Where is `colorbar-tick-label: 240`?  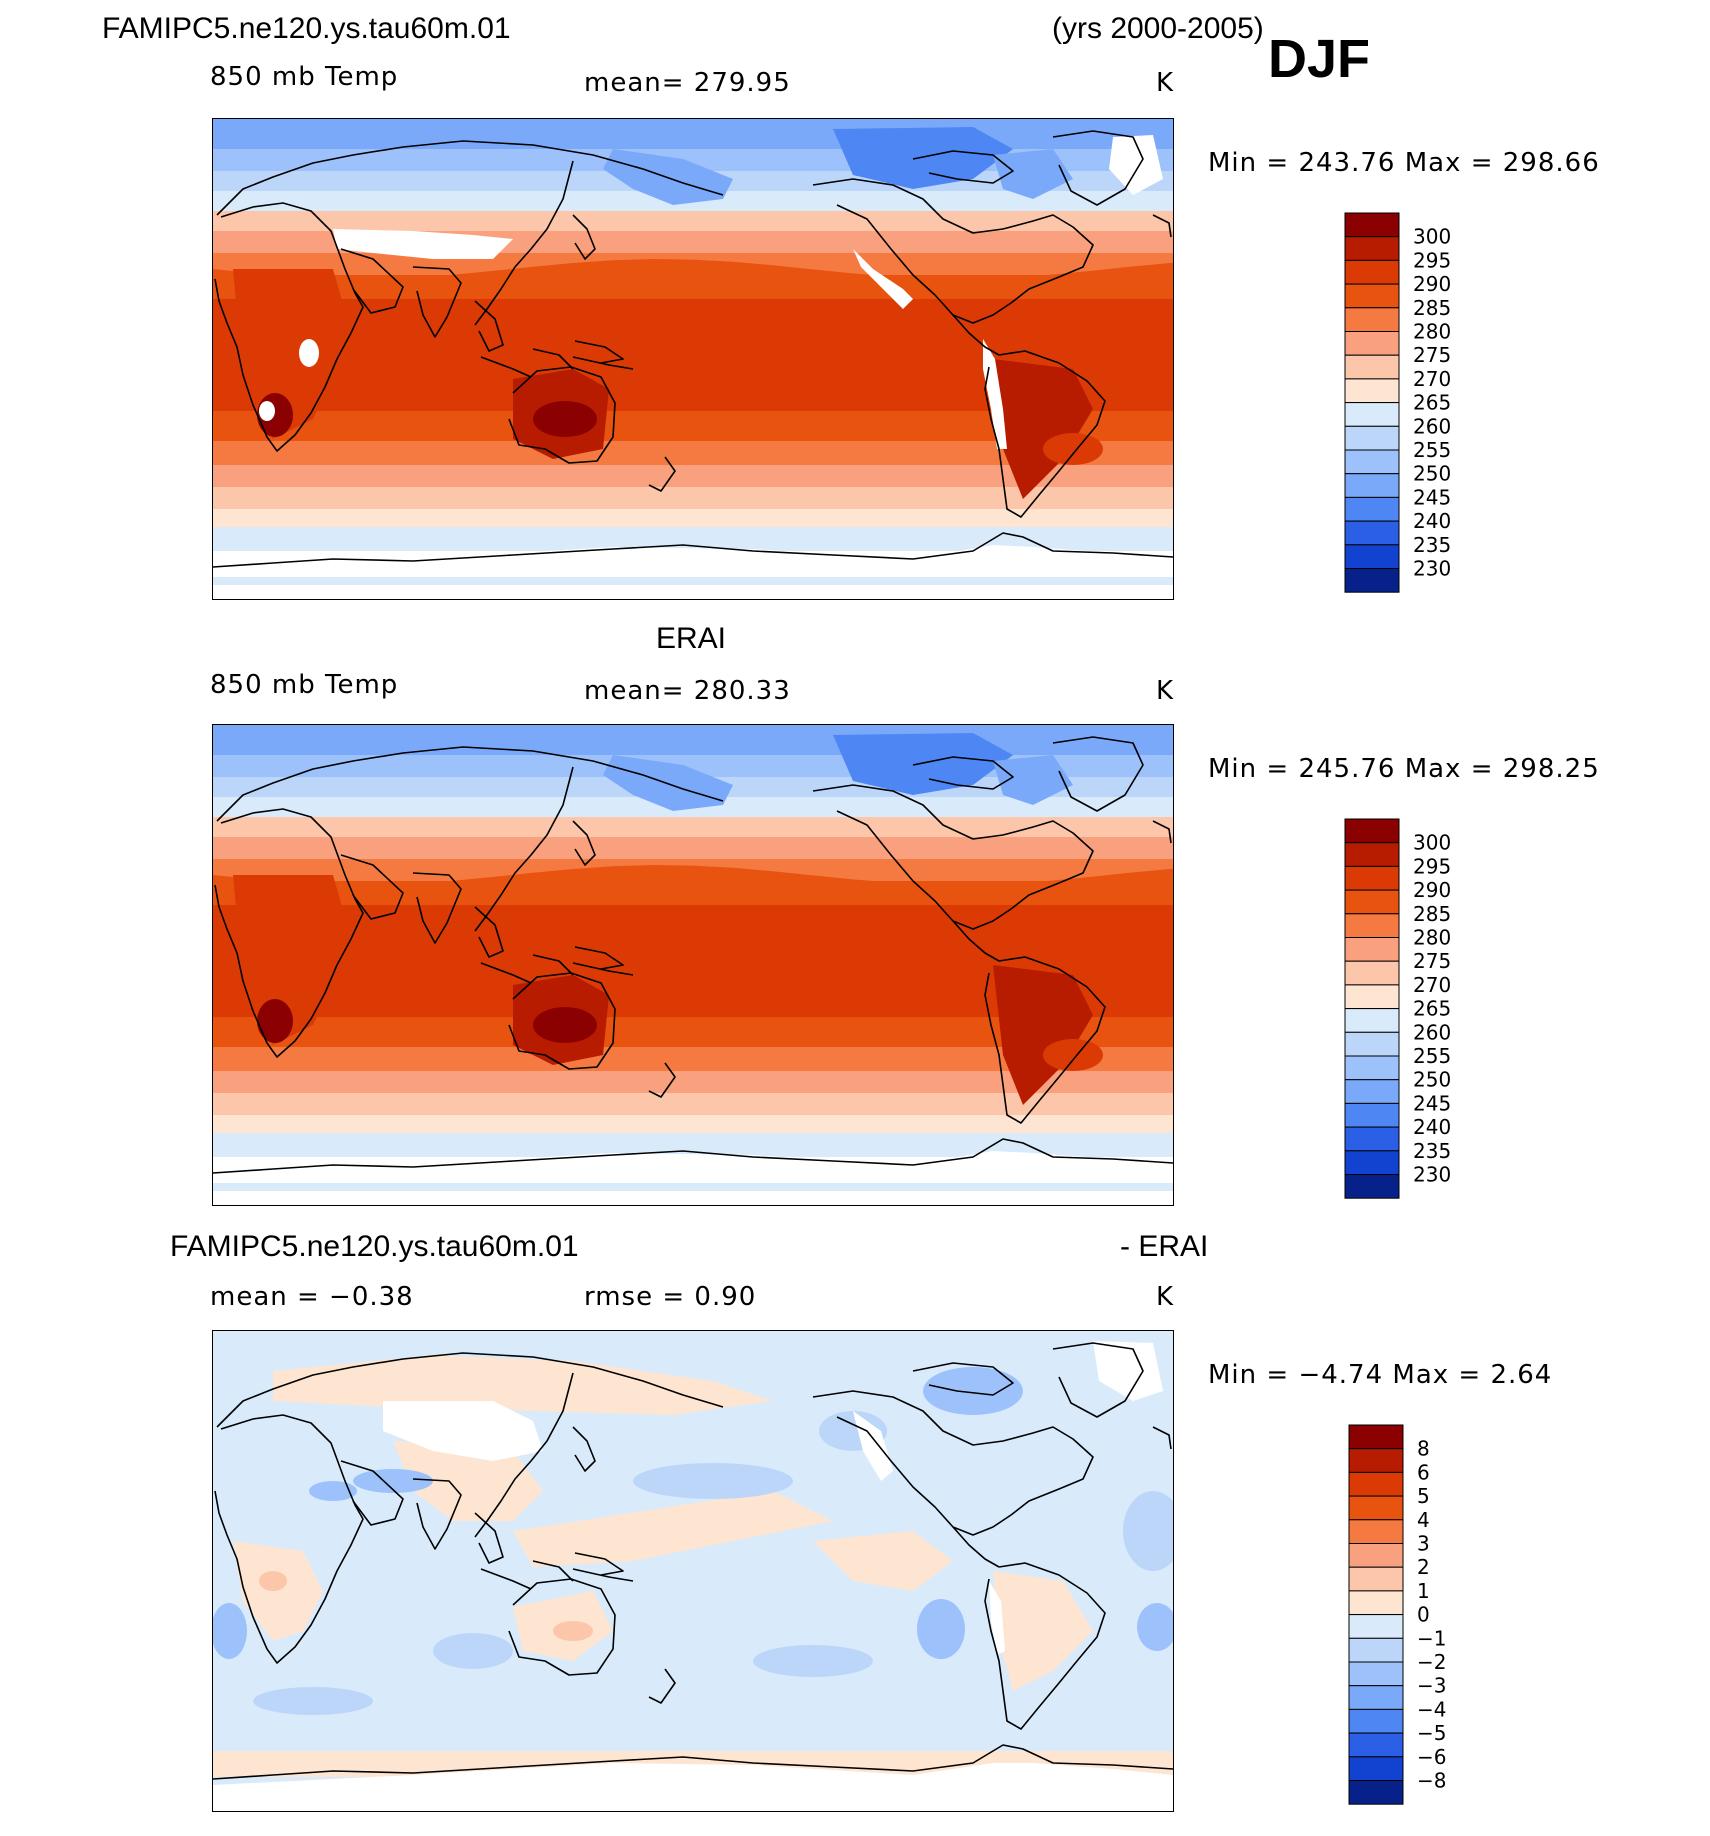
colorbar-tick-label: 240 is located at coordinates (1432, 521).